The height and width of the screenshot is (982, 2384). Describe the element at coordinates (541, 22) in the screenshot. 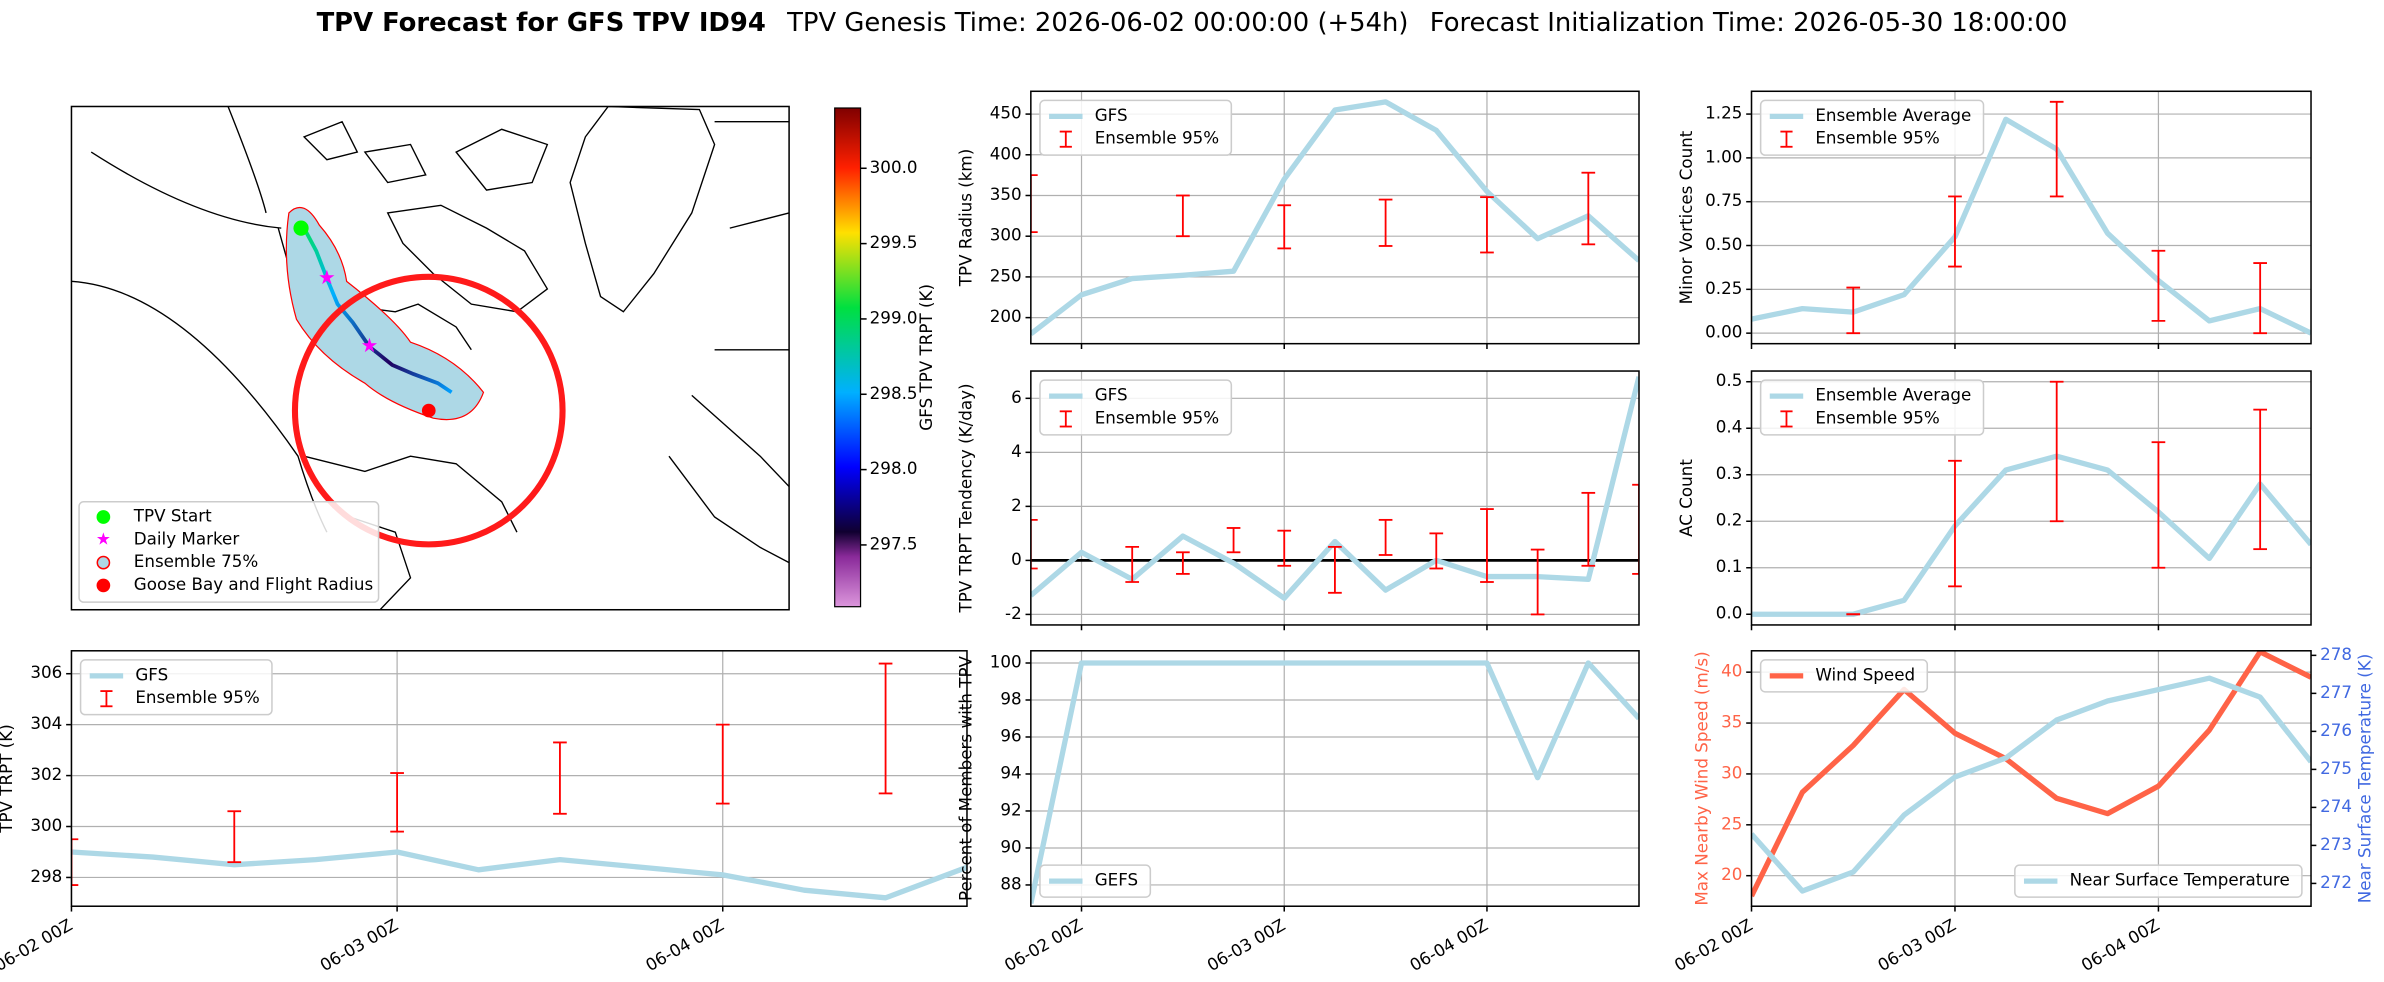

I see `title-main: TPV Forecast for GFS TPV ID94` at that location.